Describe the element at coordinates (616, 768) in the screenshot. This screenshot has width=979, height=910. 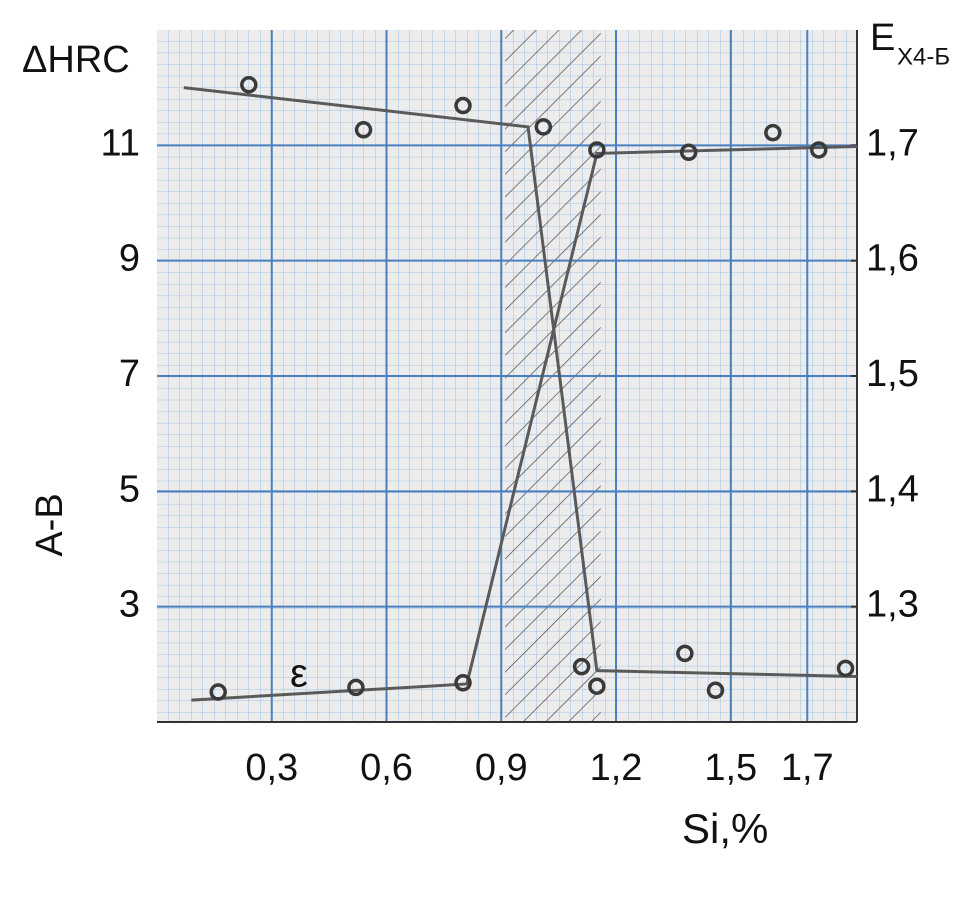
I see `x-tick-label: 1,2` at that location.